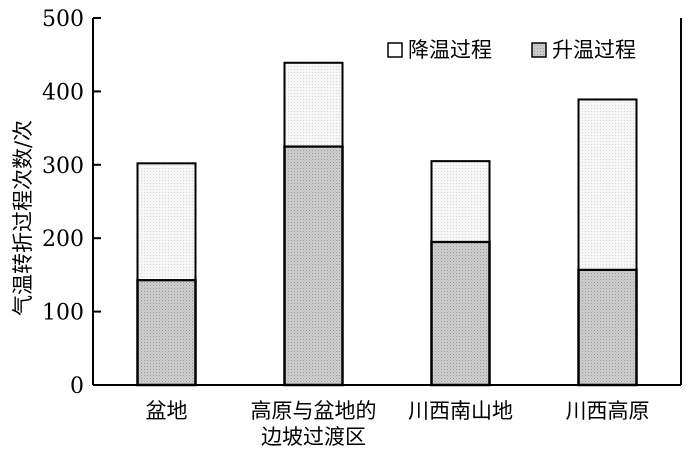 This screenshot has width=700, height=467. I want to click on category-label-1-line1: 边坡过渡区, so click(313, 437).